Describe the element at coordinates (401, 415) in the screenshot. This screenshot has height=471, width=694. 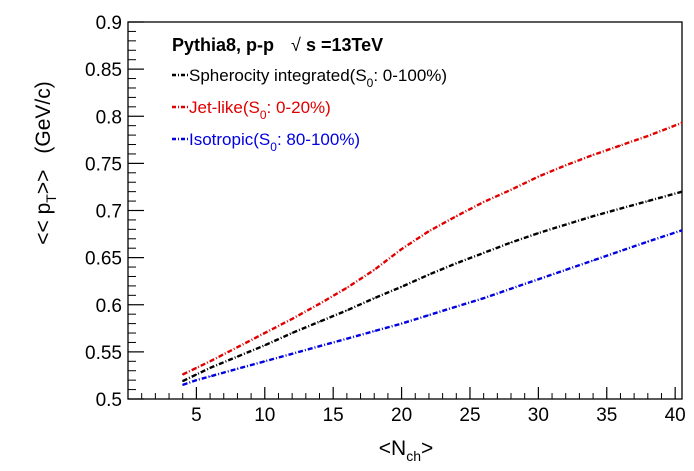
I see `x-tick-label: 20` at that location.